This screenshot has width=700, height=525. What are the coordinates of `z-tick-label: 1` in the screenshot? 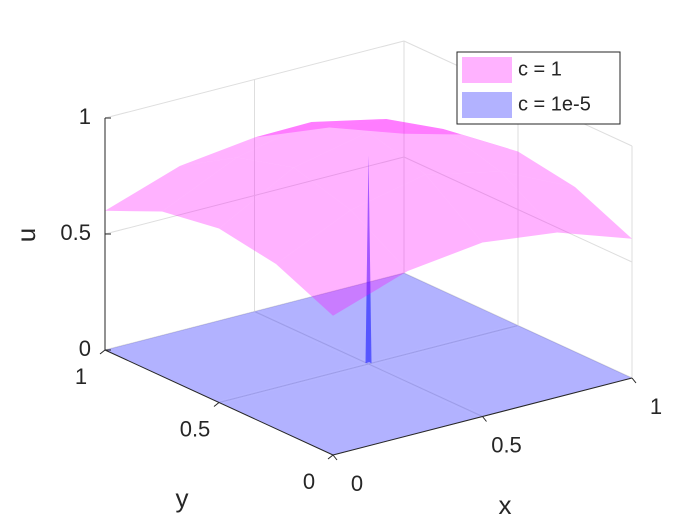 It's located at (85, 116).